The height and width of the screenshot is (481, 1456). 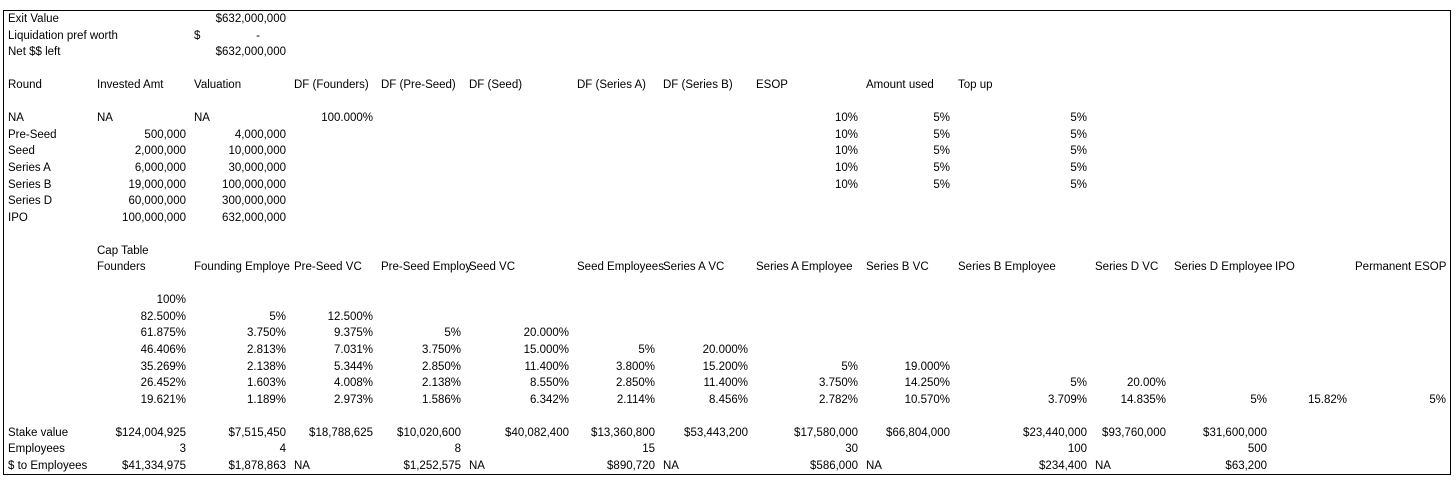 I want to click on cell: 4,000,000, so click(x=260, y=134).